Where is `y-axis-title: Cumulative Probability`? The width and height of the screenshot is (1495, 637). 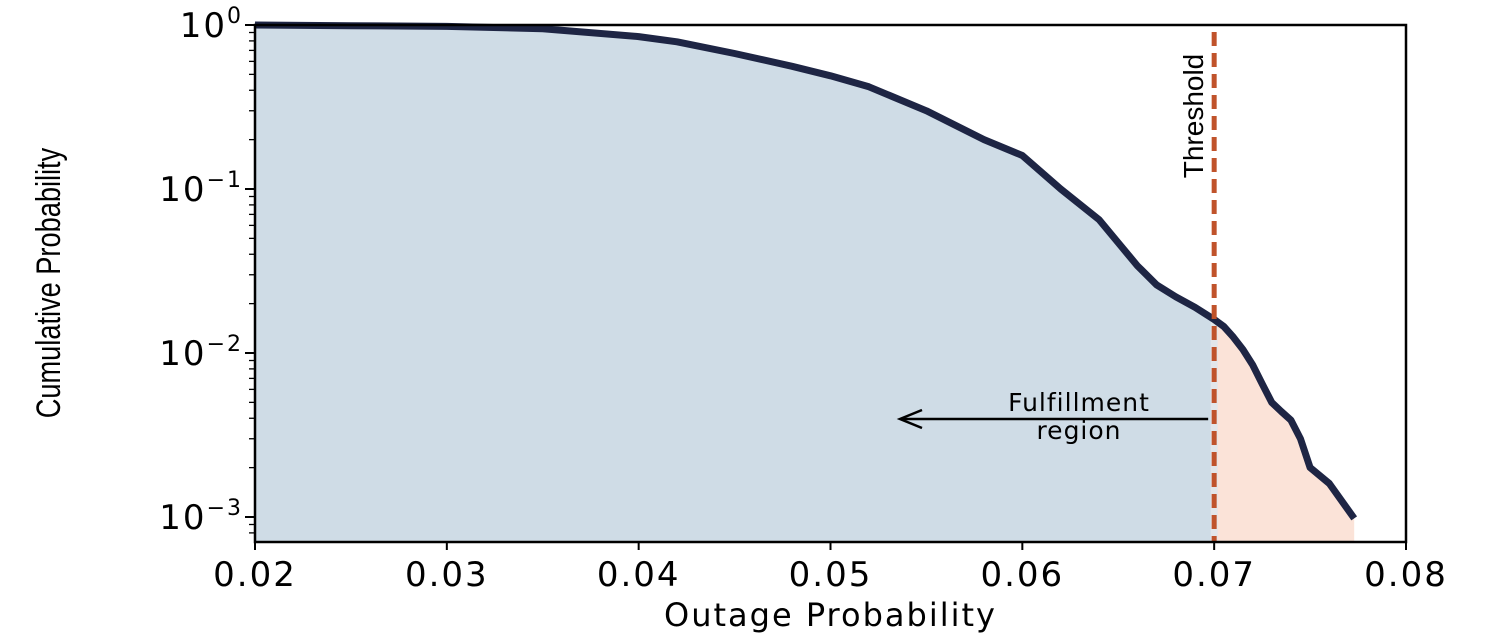 y-axis-title: Cumulative Probability is located at coordinates (48, 282).